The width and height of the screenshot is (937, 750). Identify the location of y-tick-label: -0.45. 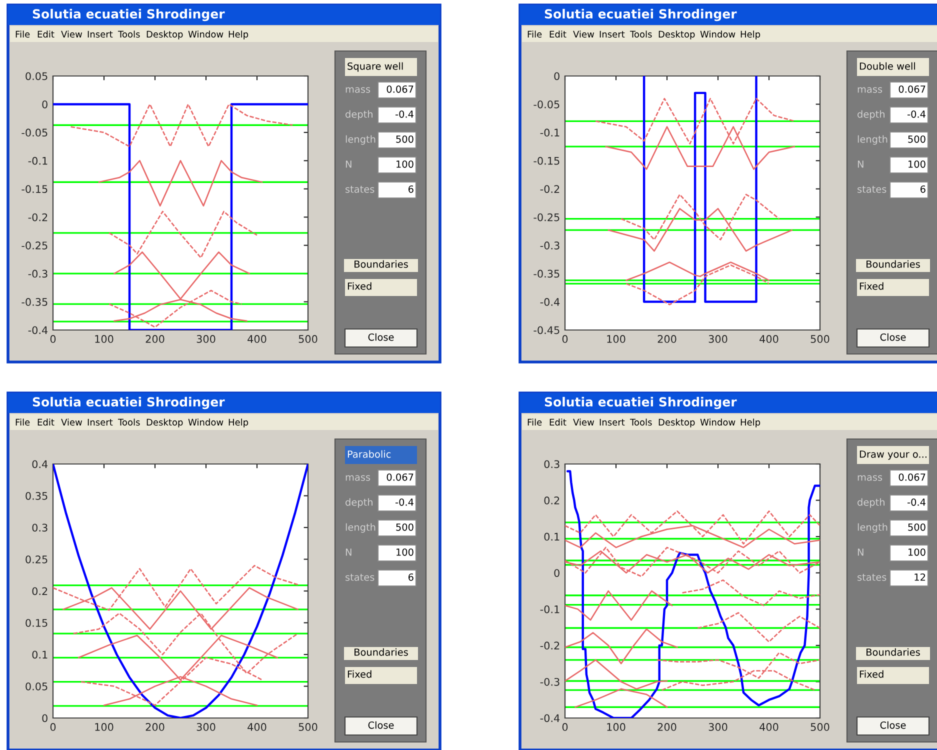
(547, 330).